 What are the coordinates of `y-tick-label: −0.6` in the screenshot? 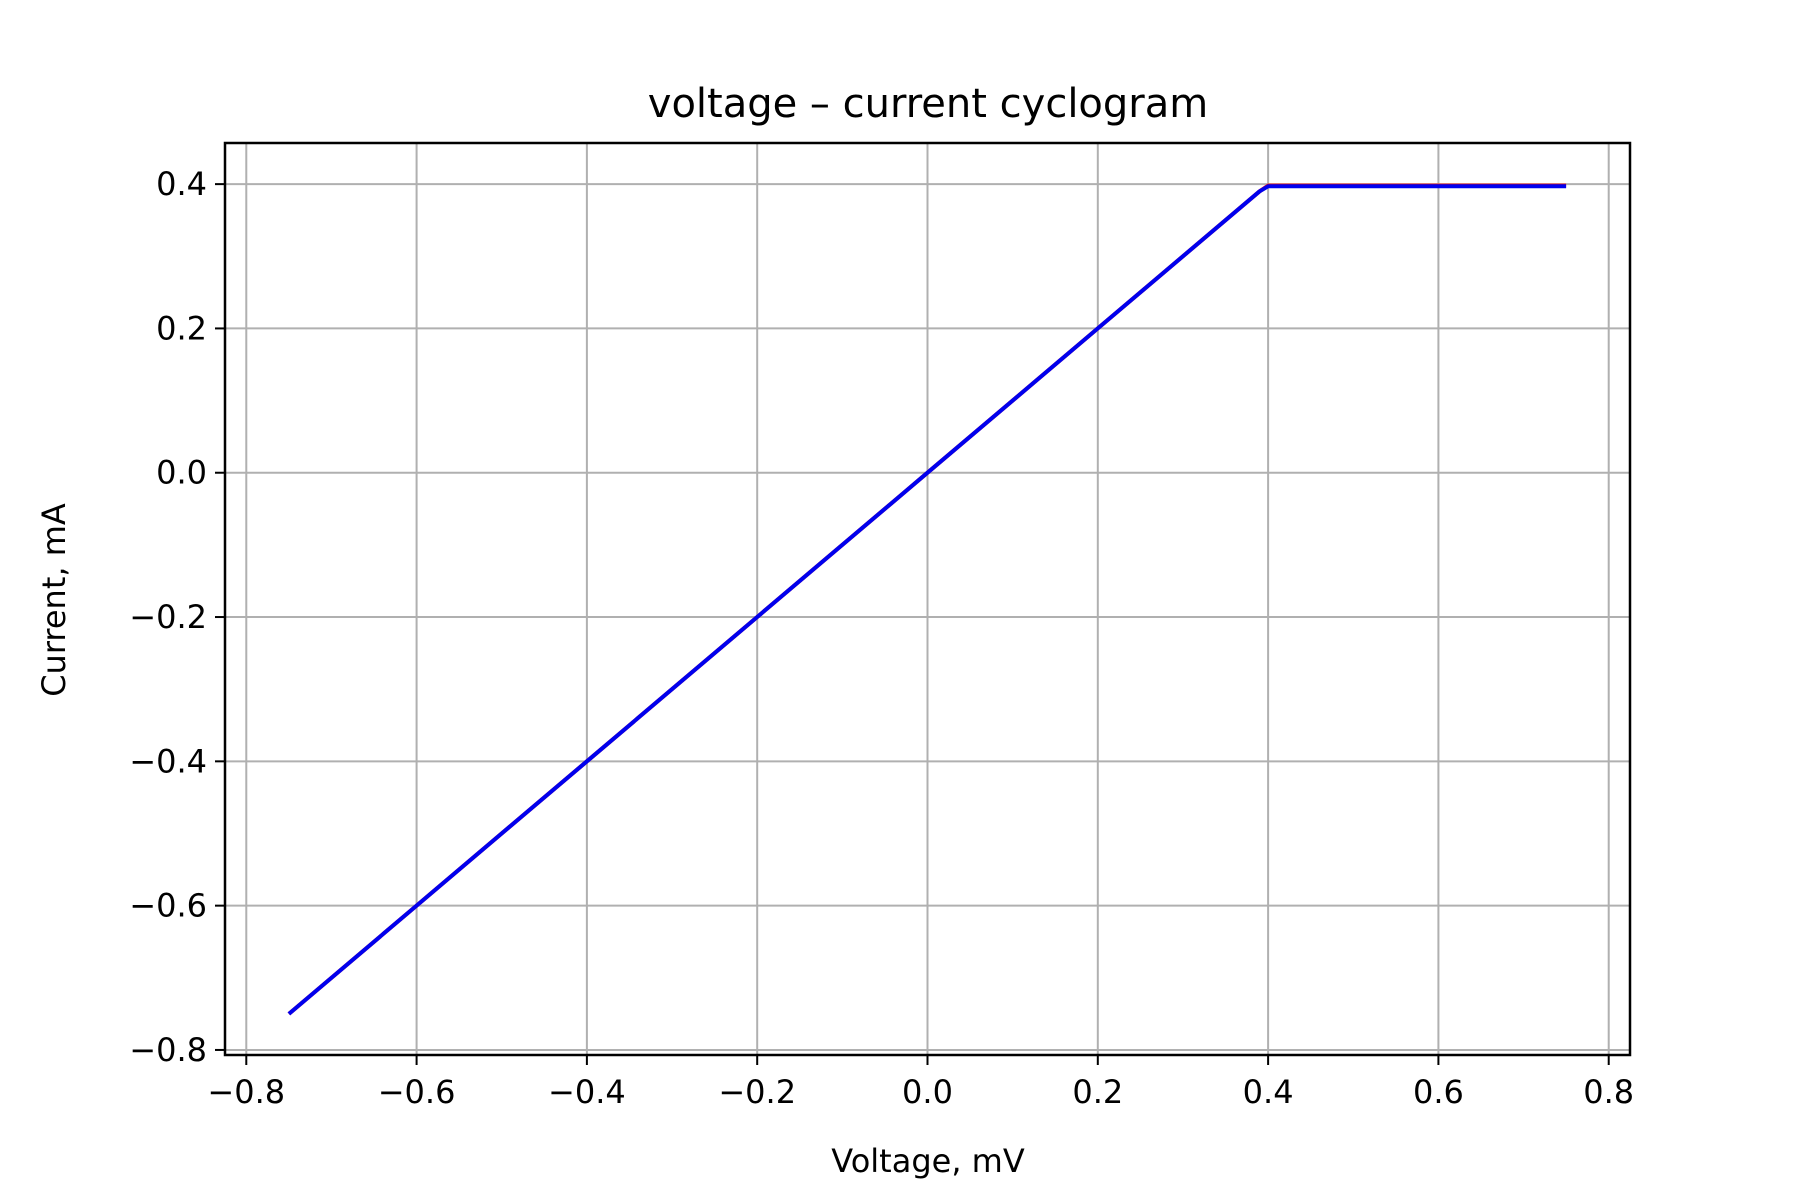 It's located at (168, 906).